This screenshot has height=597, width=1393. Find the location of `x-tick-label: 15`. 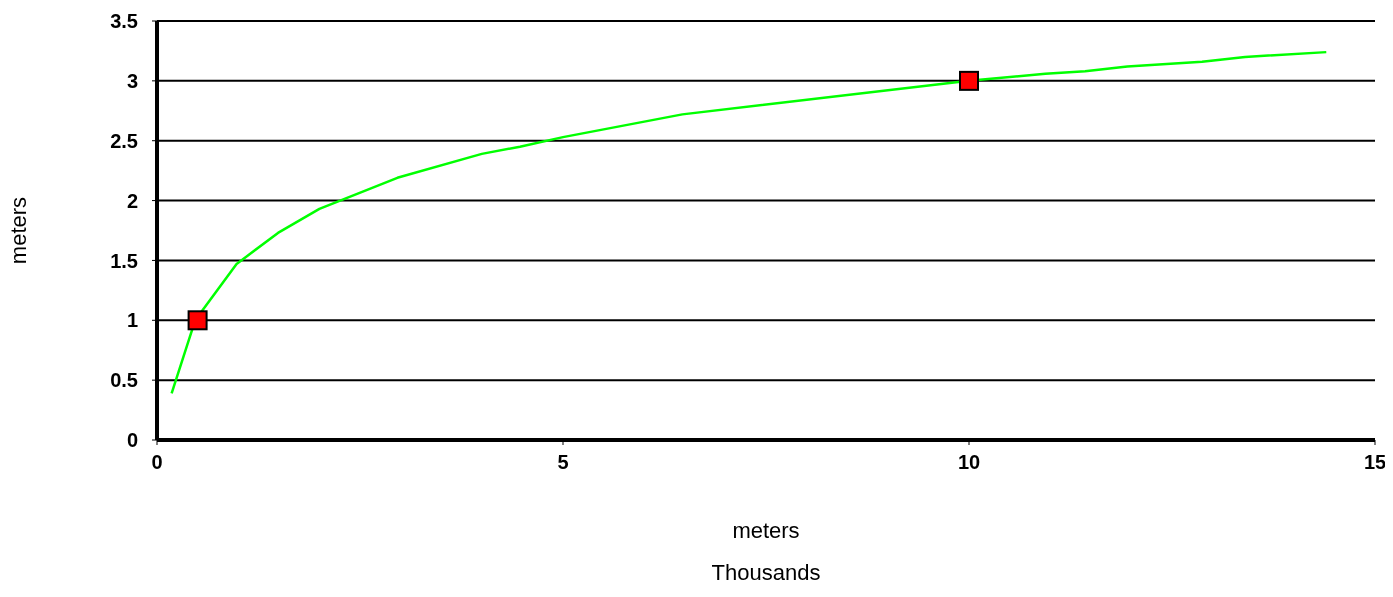

x-tick-label: 15 is located at coordinates (1375, 462).